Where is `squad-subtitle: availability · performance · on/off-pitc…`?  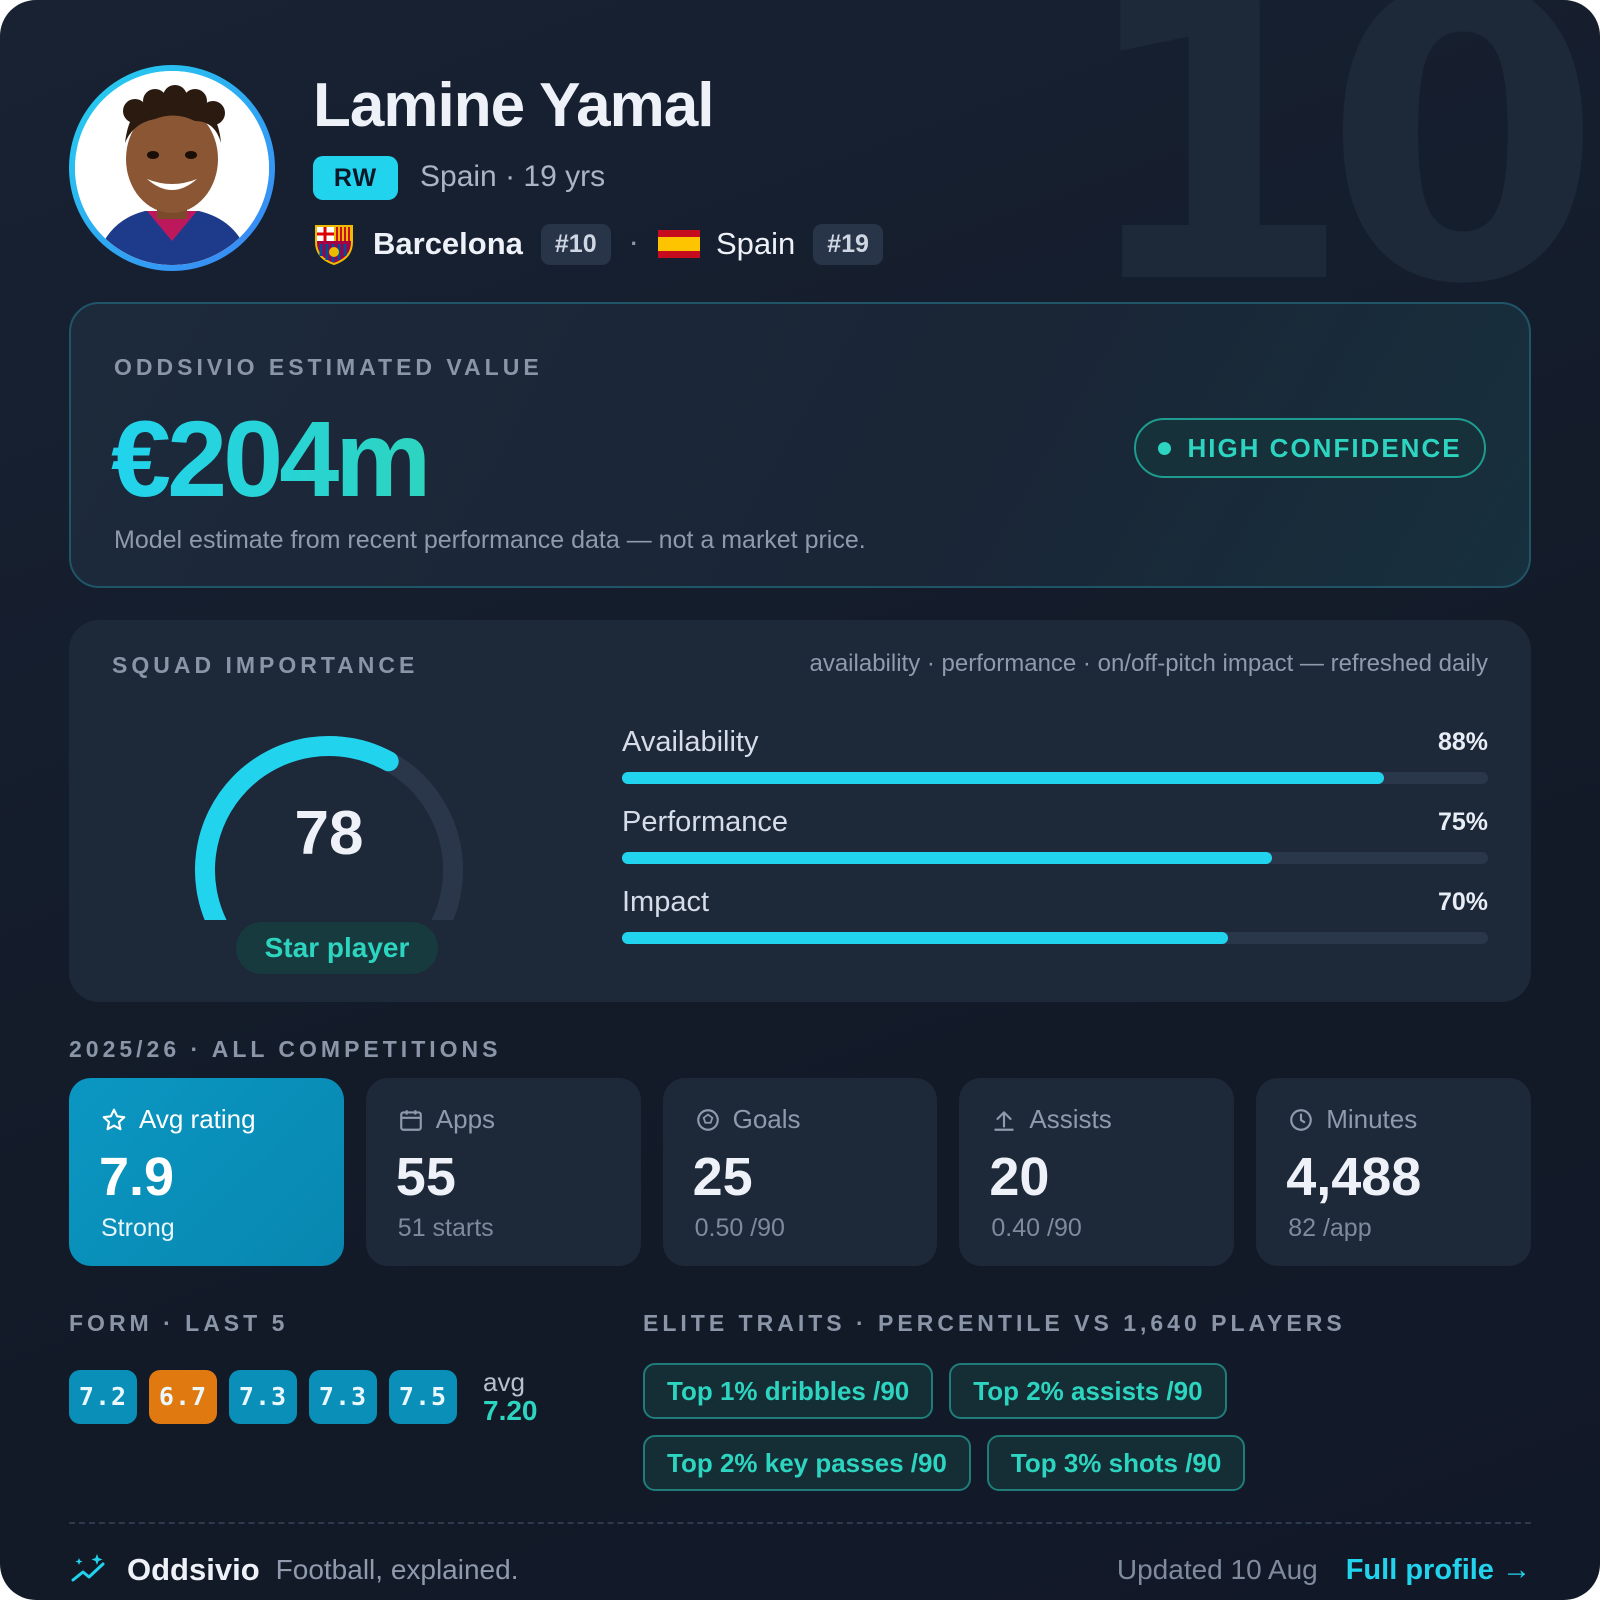 squad-subtitle: availability · performance · on/off-pitc… is located at coordinates (1148, 663).